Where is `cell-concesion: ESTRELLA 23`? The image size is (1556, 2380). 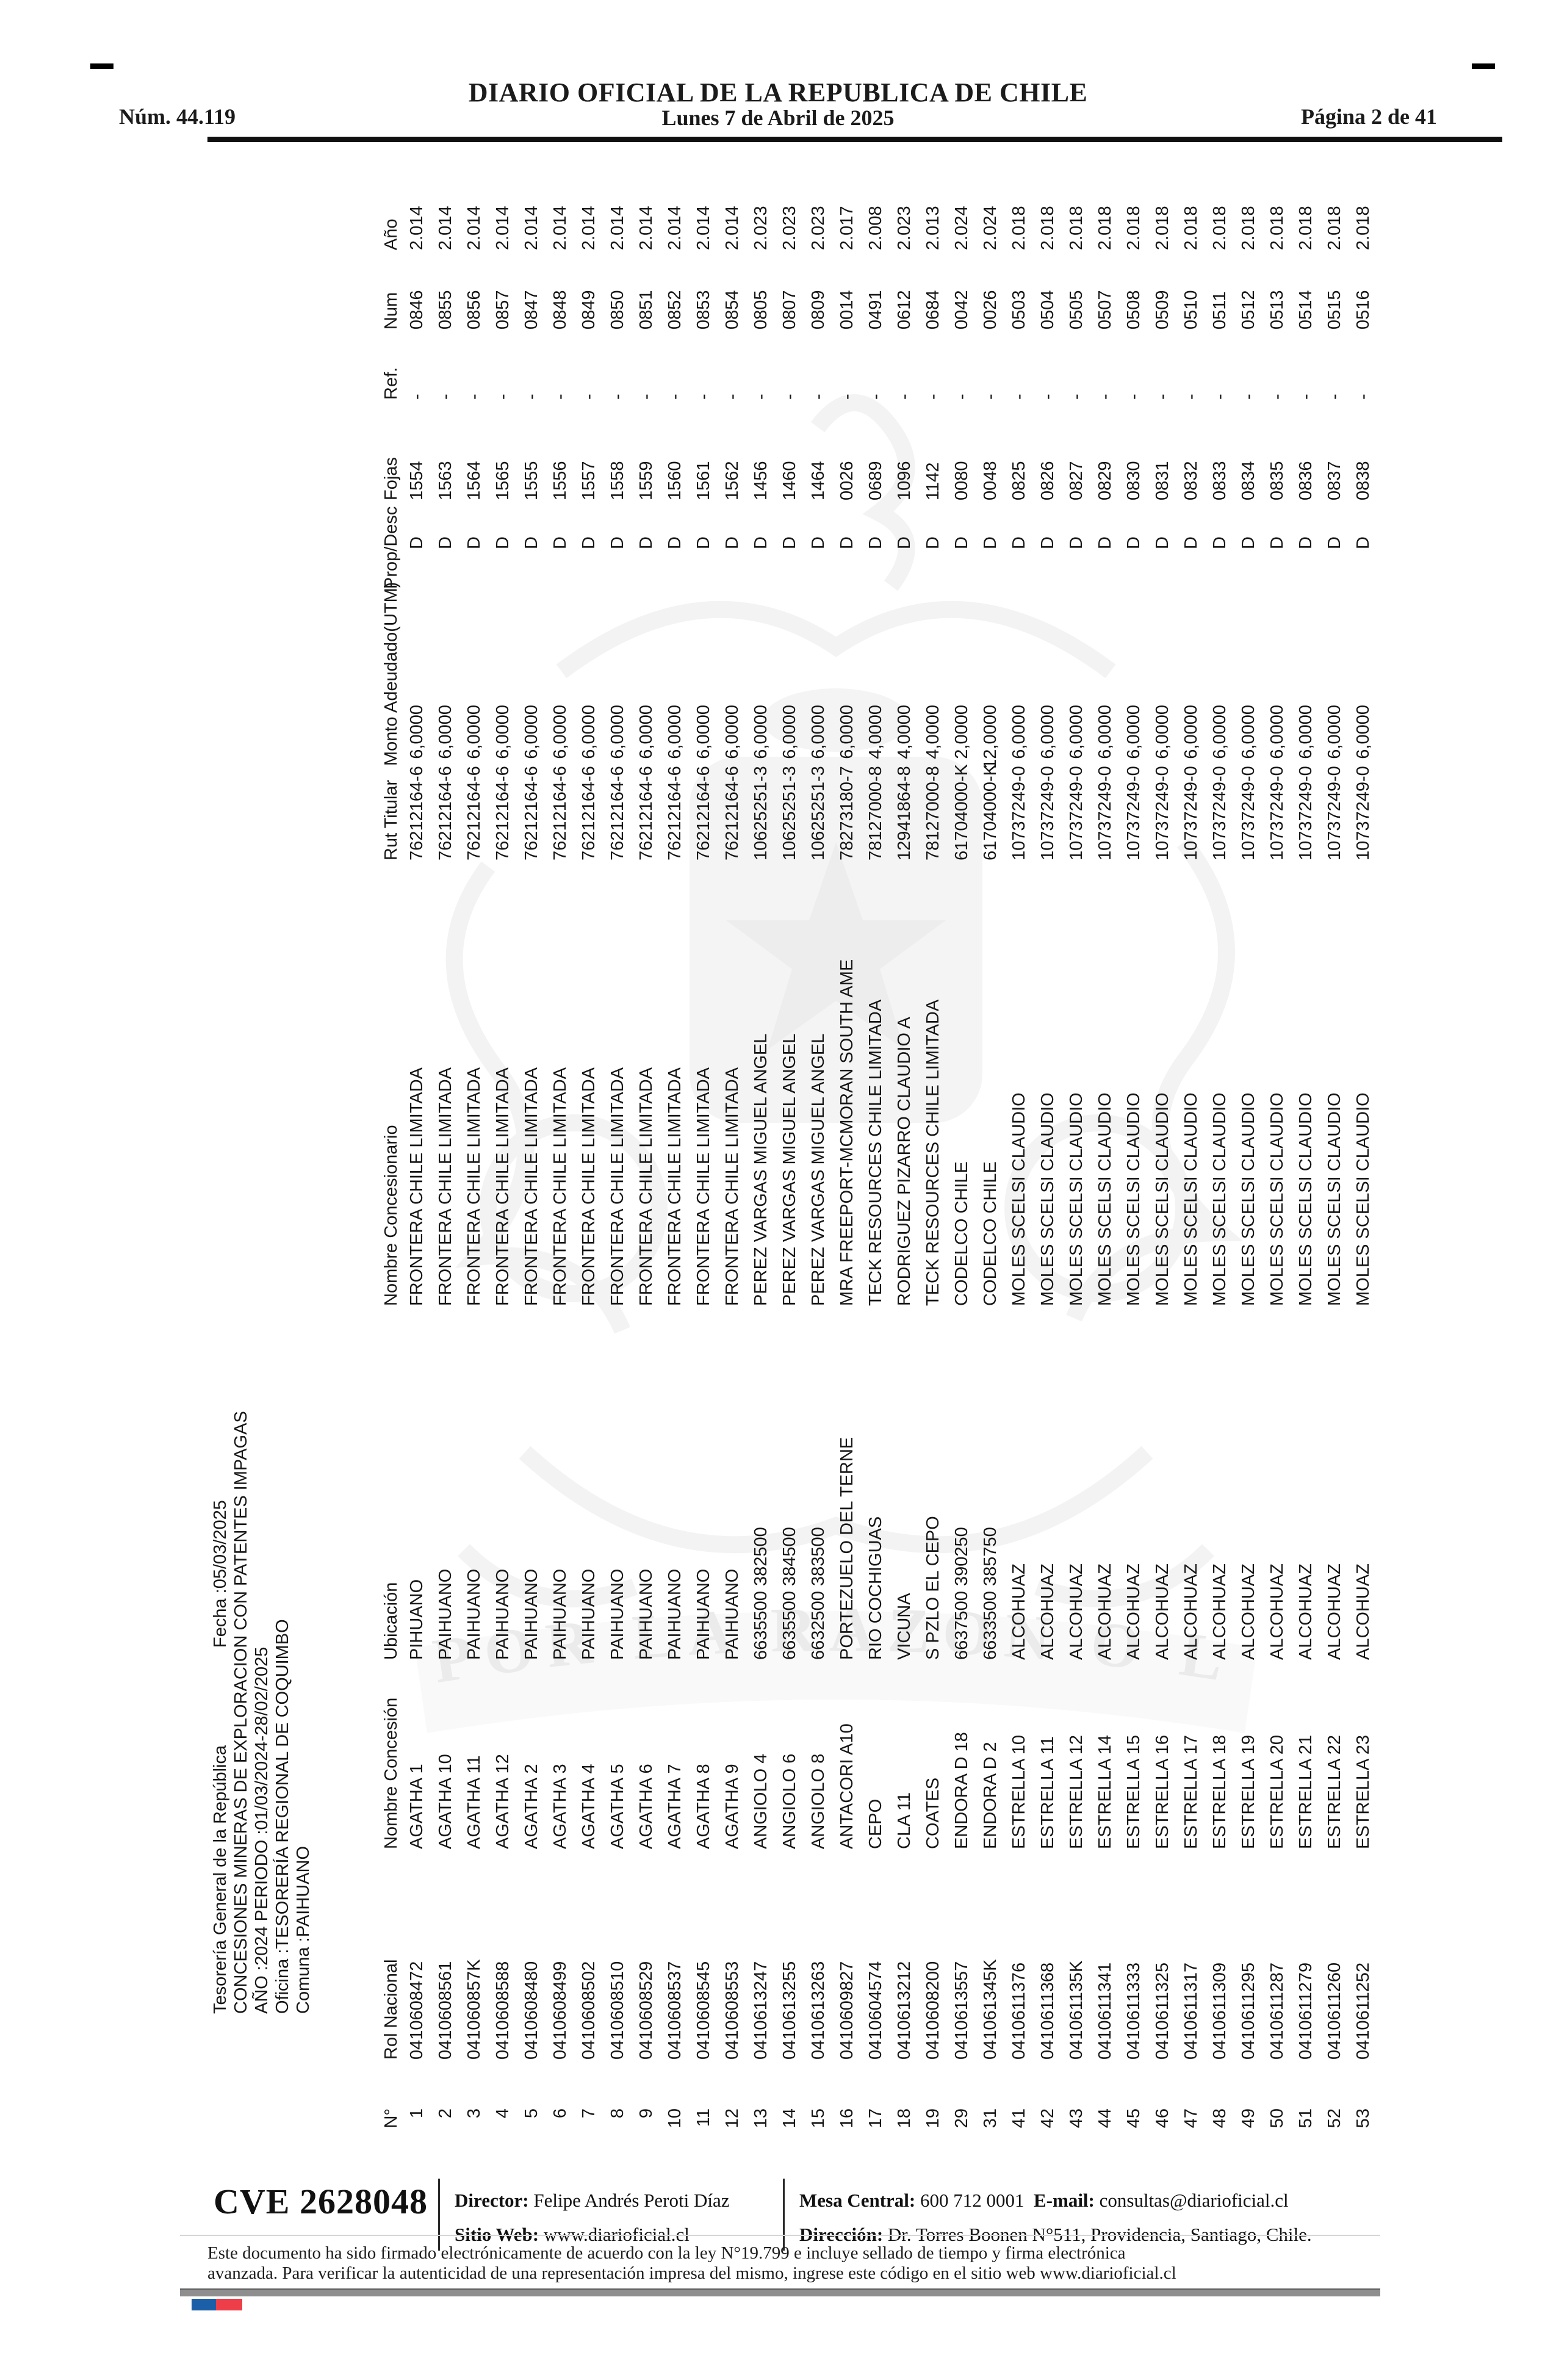 cell-concesion: ESTRELLA 23 is located at coordinates (1363, 1792).